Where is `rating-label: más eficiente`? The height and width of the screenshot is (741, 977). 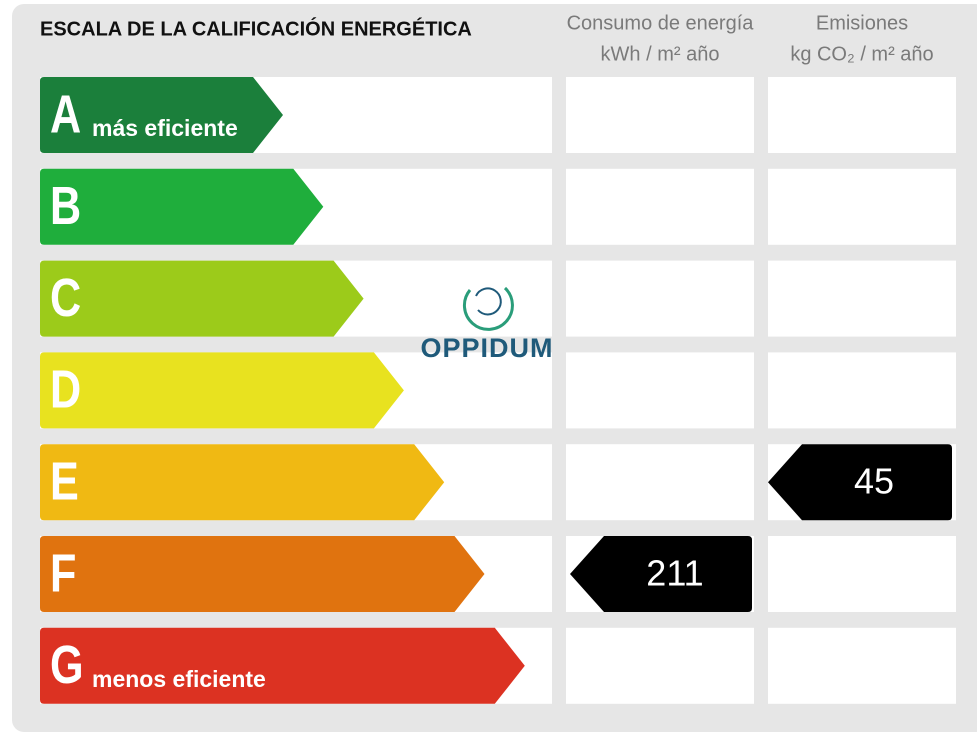
rating-label: más eficiente is located at coordinates (165, 128).